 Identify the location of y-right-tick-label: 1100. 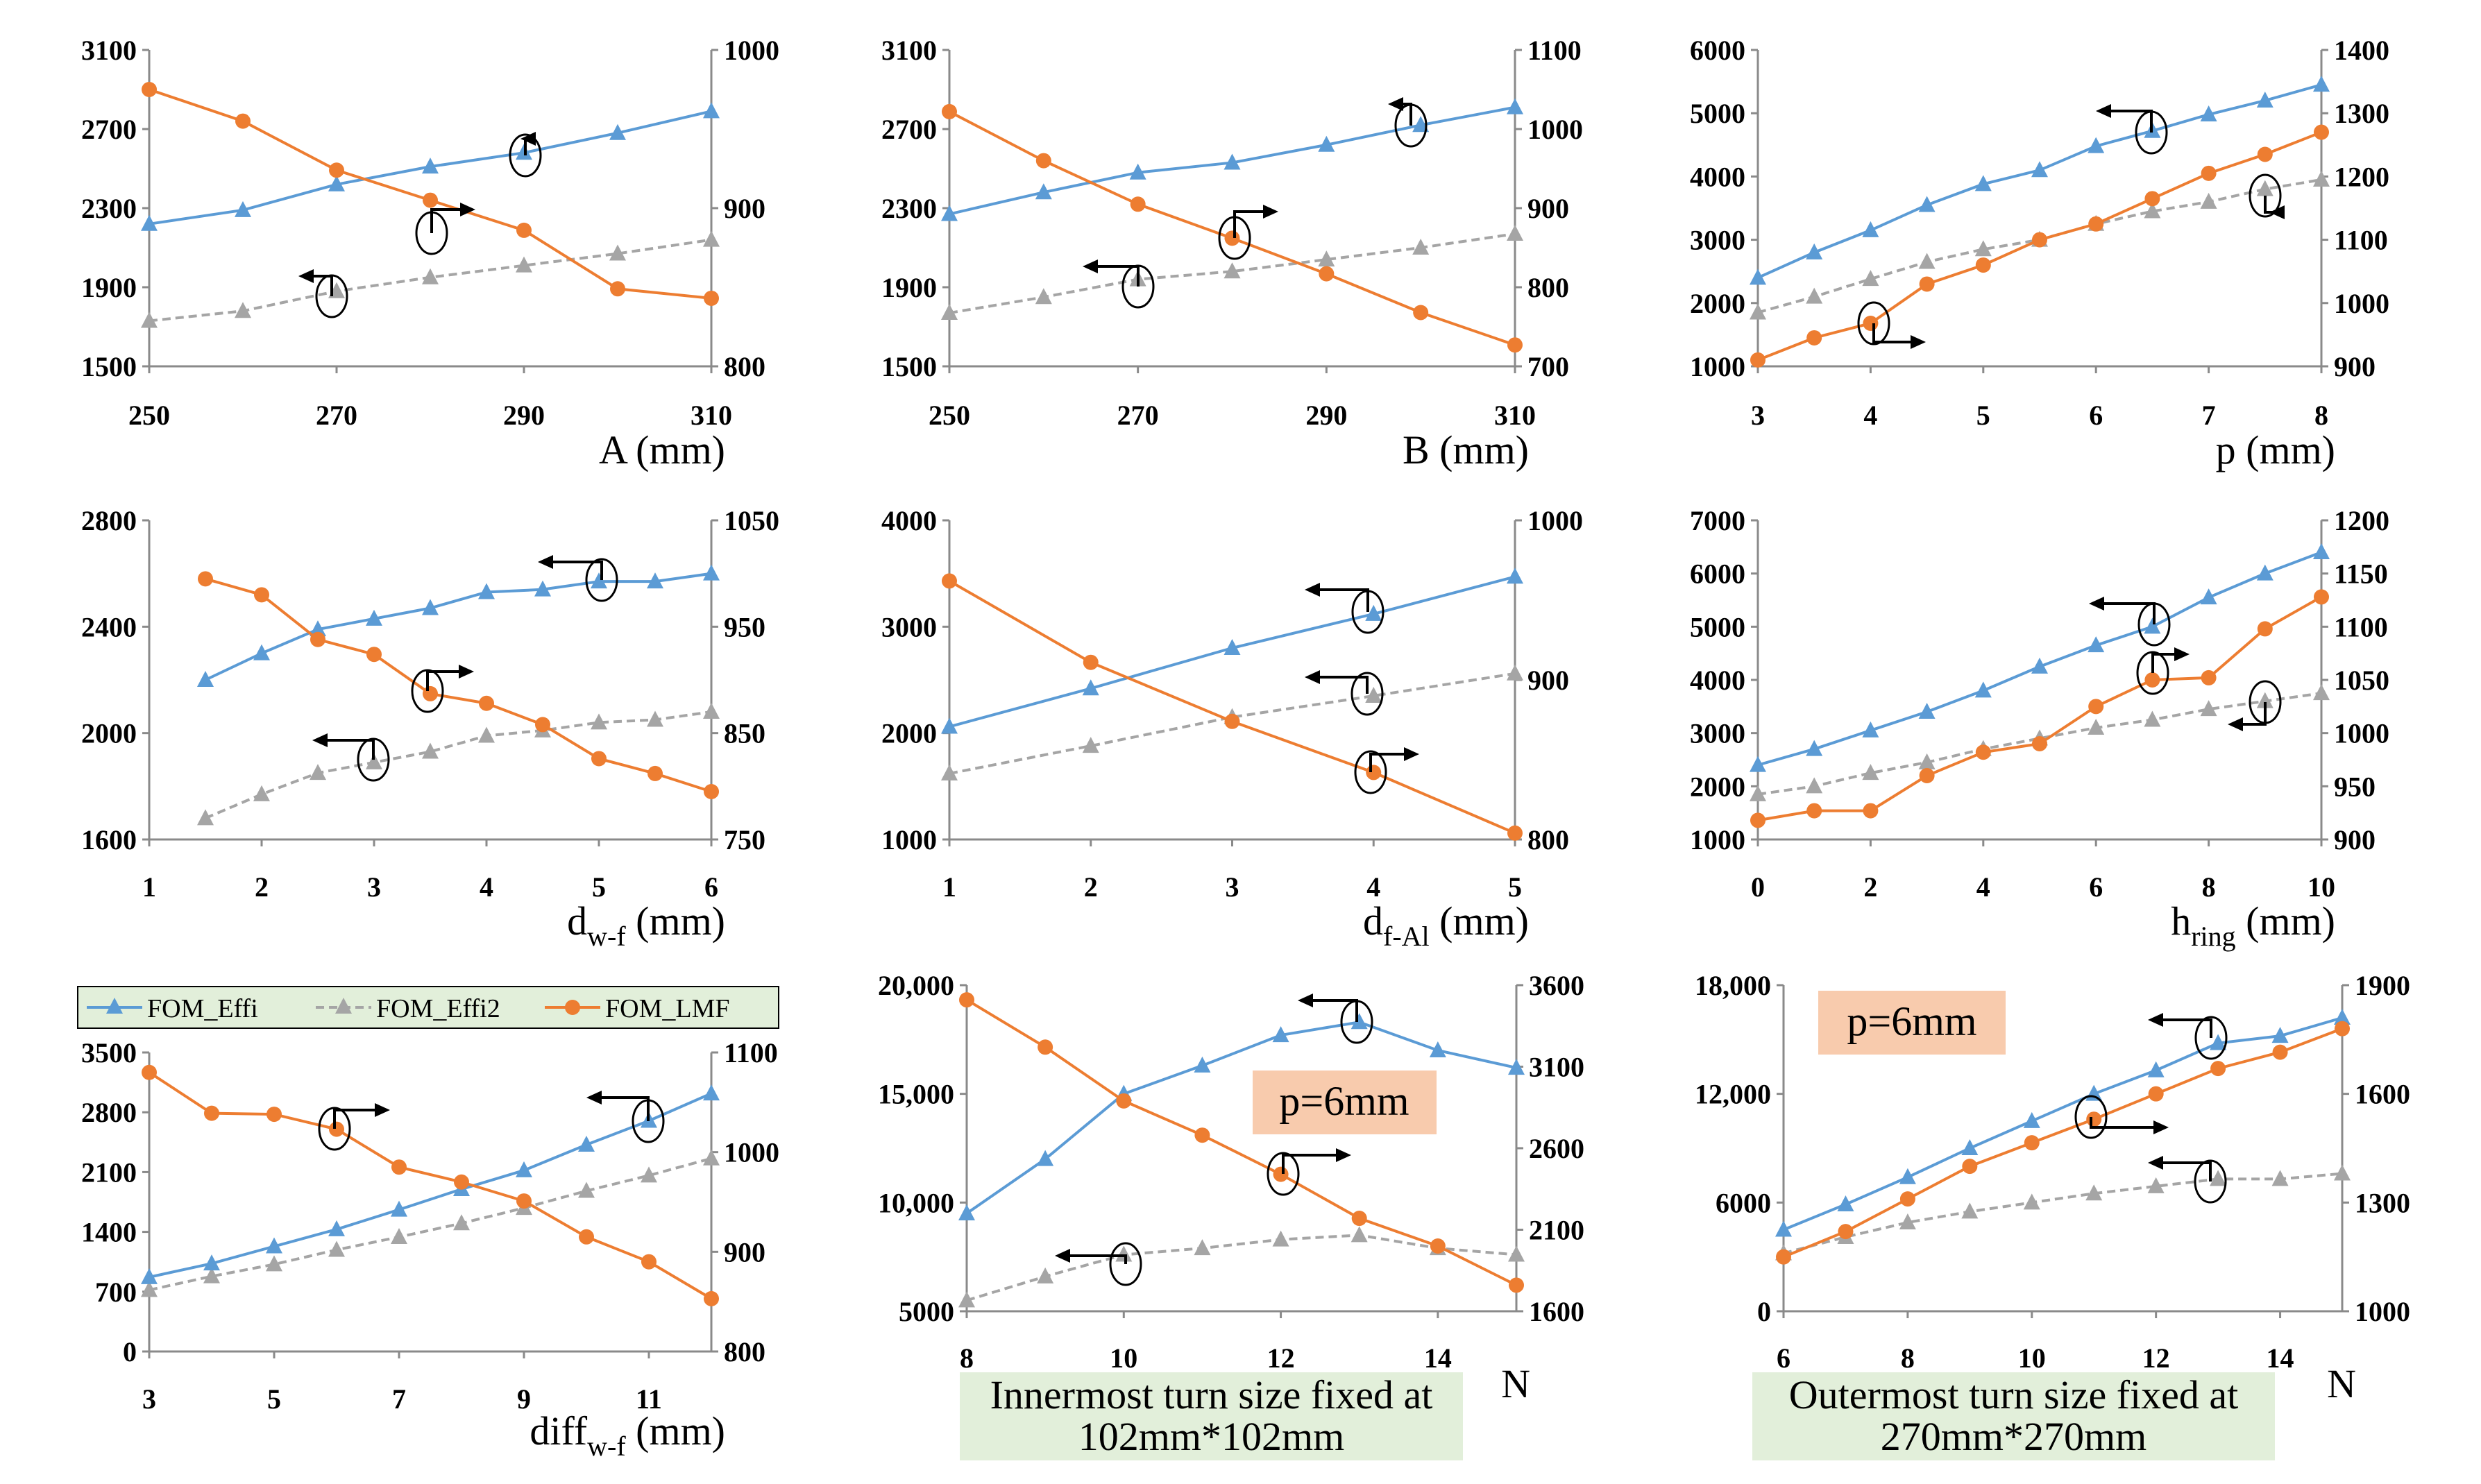
(751, 1052).